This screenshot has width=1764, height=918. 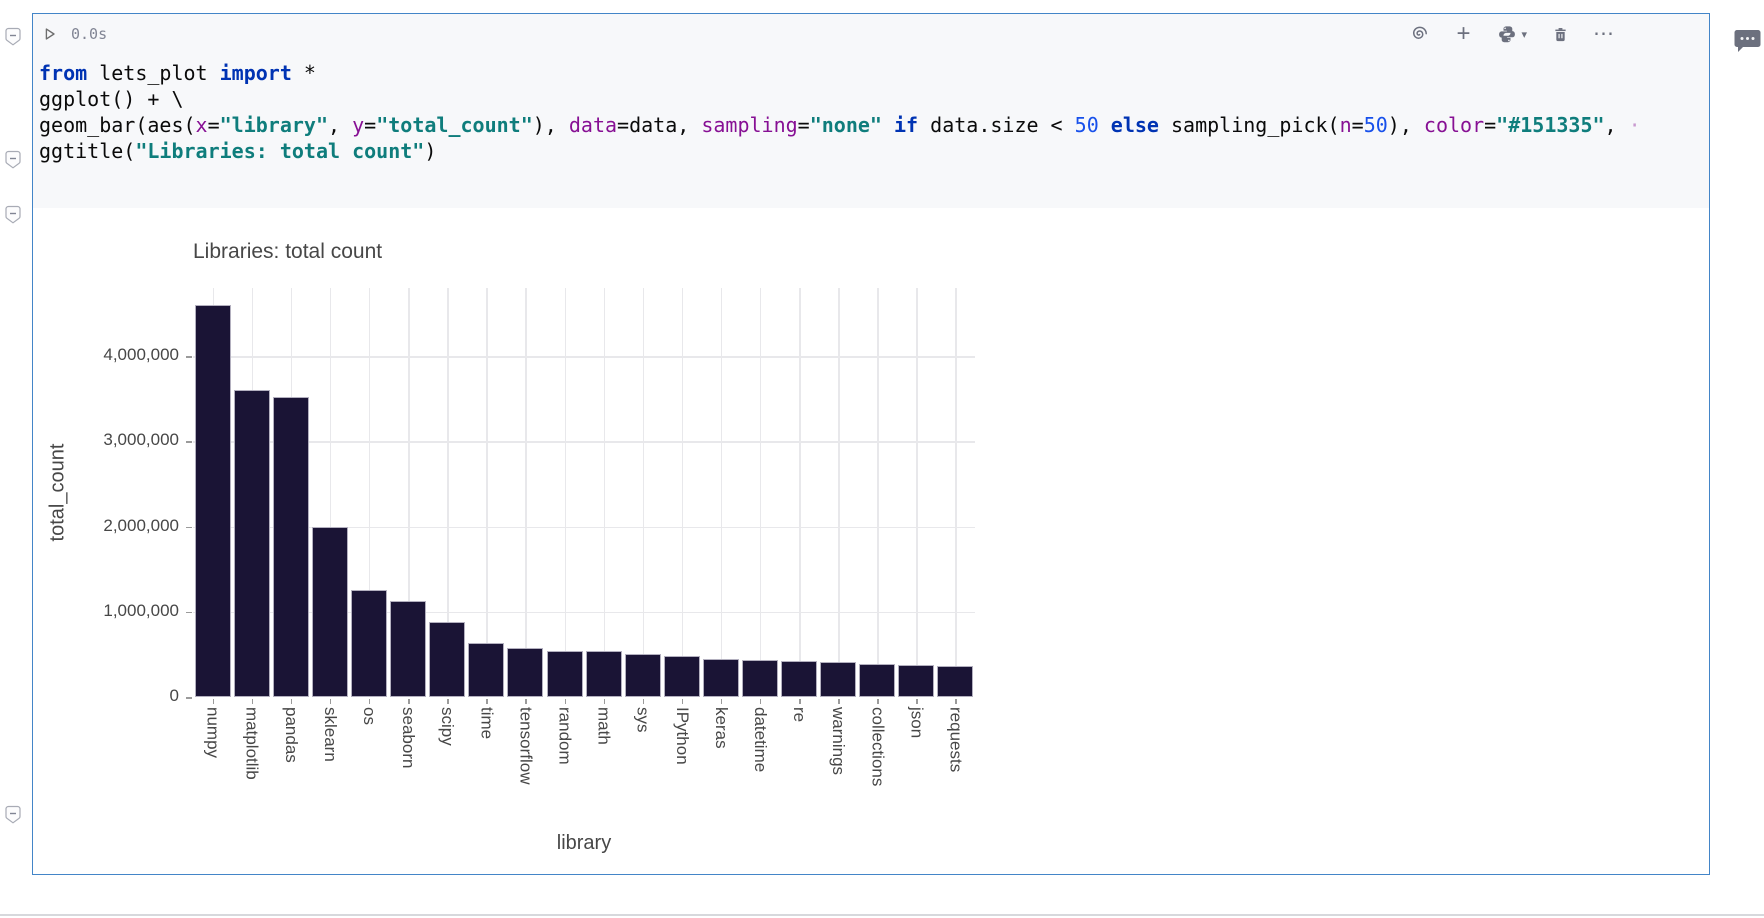 What do you see at coordinates (749, 125) in the screenshot?
I see `code-token: sampling` at bounding box center [749, 125].